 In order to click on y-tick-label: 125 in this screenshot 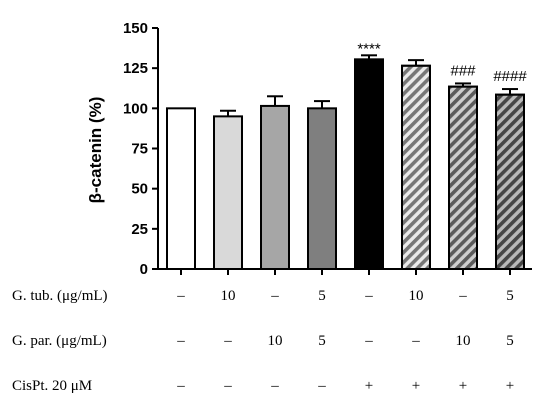, I will do `click(135, 68)`.